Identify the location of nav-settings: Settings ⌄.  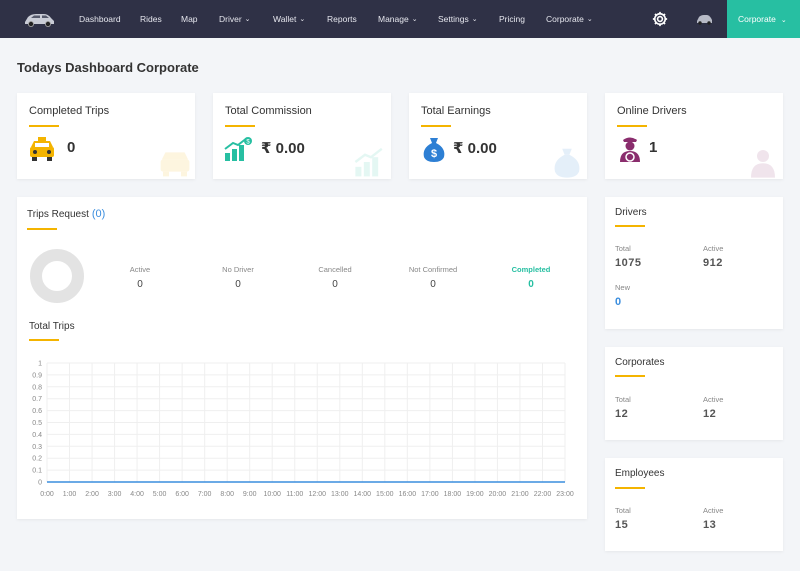
(458, 19).